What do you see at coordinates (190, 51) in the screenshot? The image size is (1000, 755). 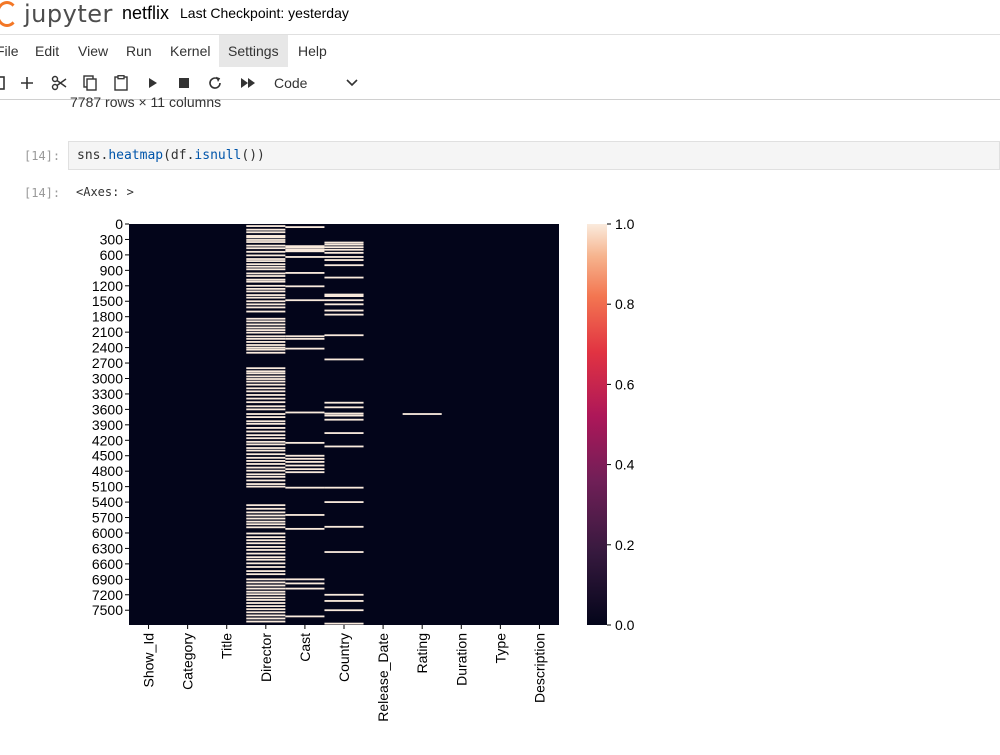 I see `menu-kernel: Kernel` at bounding box center [190, 51].